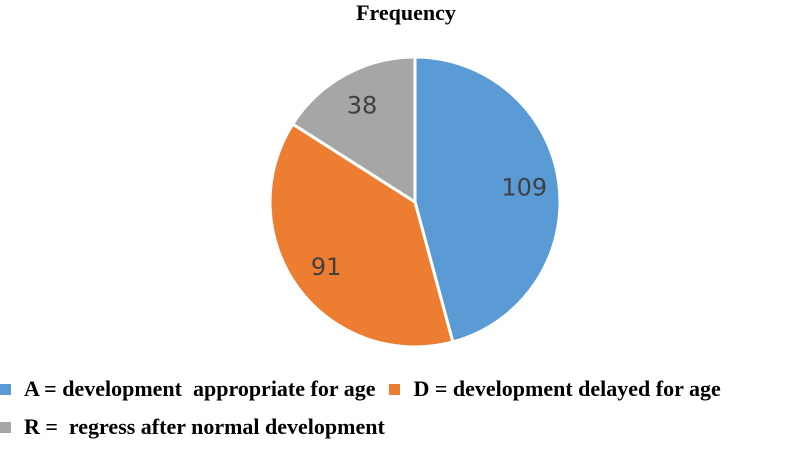 The image size is (785, 454). I want to click on pie-value-label-D: 91, so click(326, 267).